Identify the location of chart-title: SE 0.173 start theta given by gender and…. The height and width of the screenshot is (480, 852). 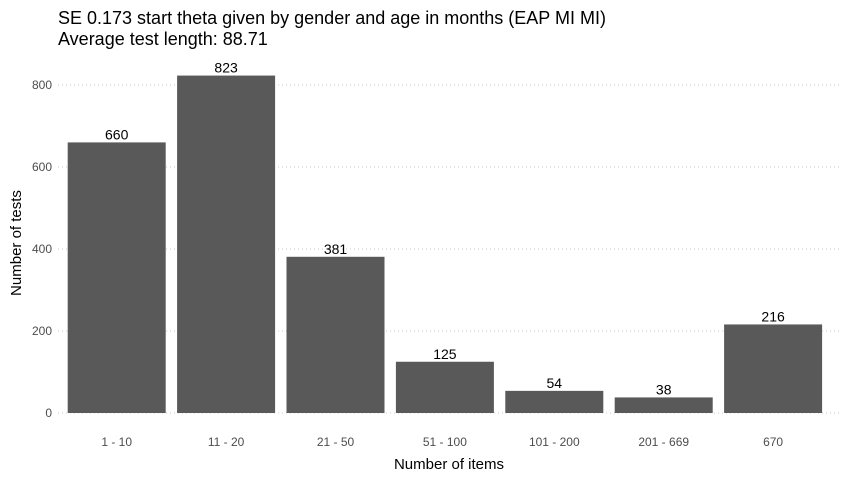
(332, 18).